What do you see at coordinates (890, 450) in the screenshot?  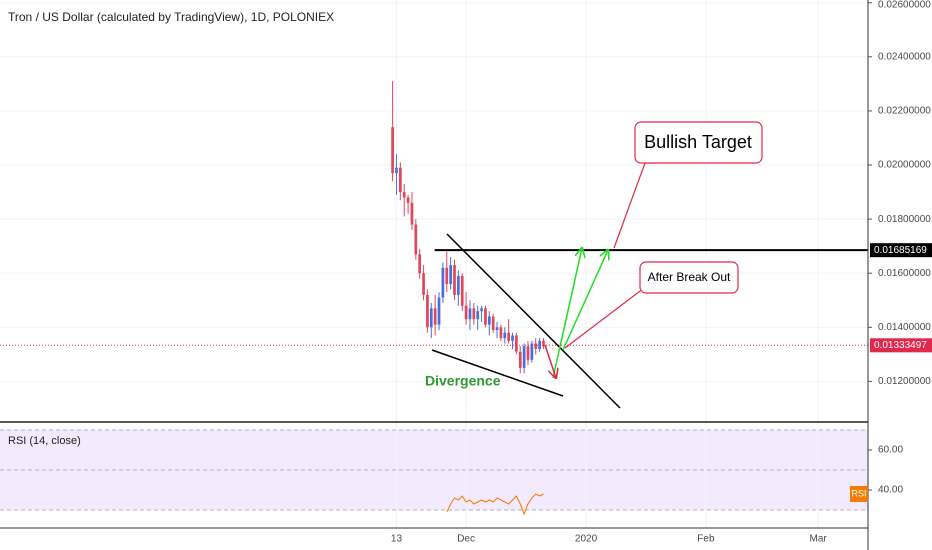 I see `y-tick-label: 60.00` at bounding box center [890, 450].